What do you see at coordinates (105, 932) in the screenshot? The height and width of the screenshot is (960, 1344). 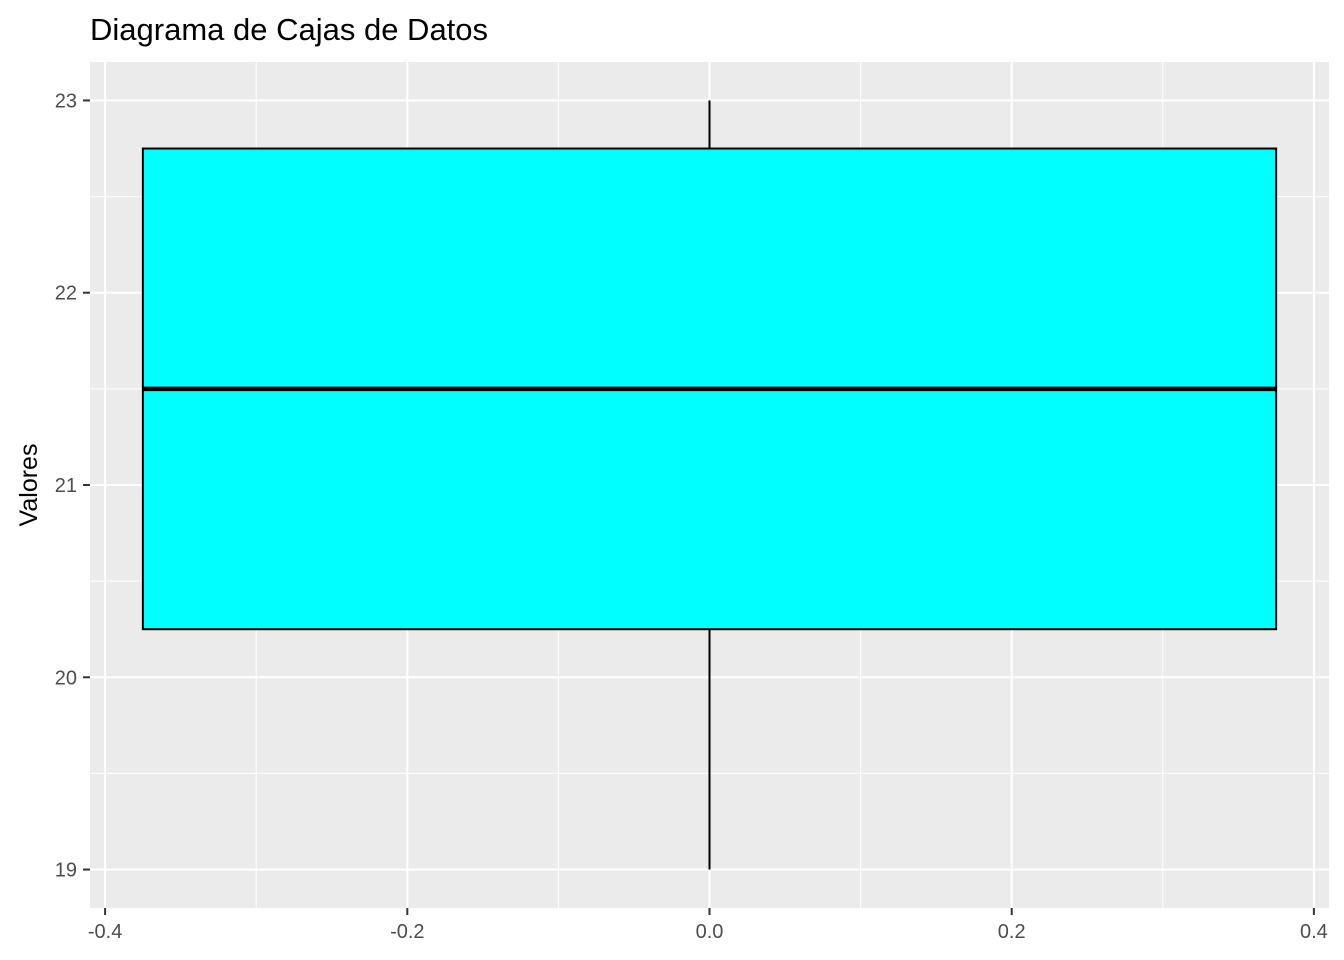 I see `x-tick-label: -0.4` at bounding box center [105, 932].